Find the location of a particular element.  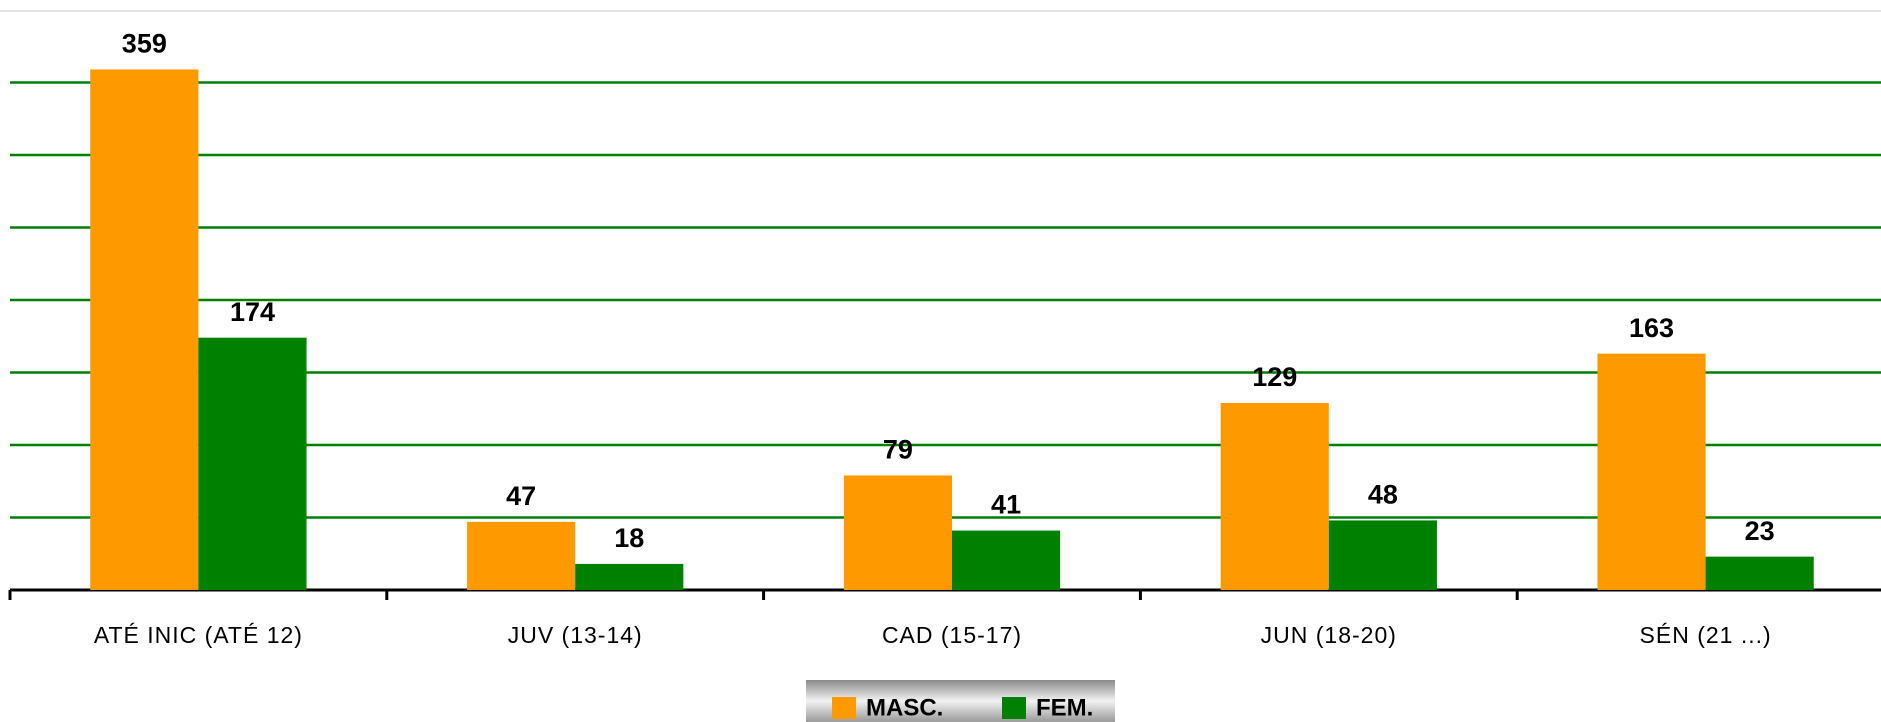

value-label: 23 is located at coordinates (1760, 531).